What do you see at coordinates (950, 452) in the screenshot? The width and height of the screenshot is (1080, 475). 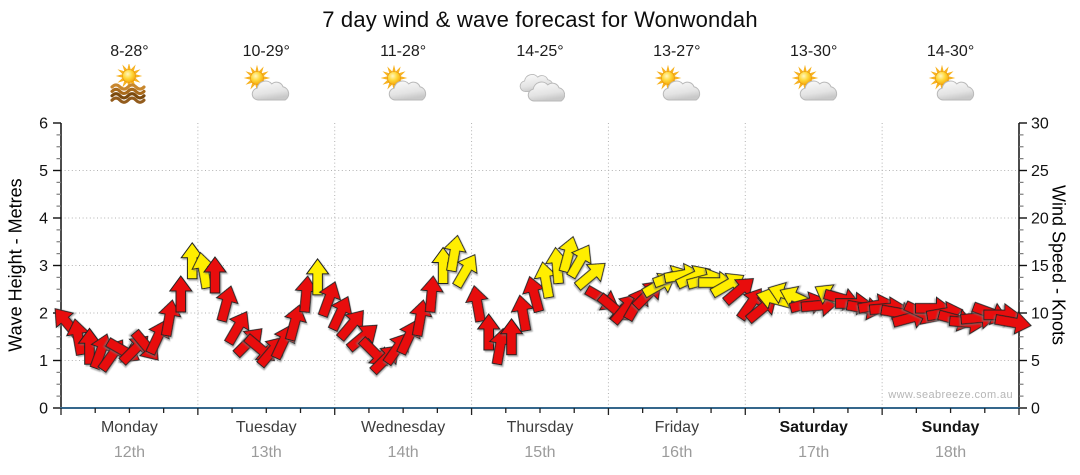 I see `date-label: 18th` at bounding box center [950, 452].